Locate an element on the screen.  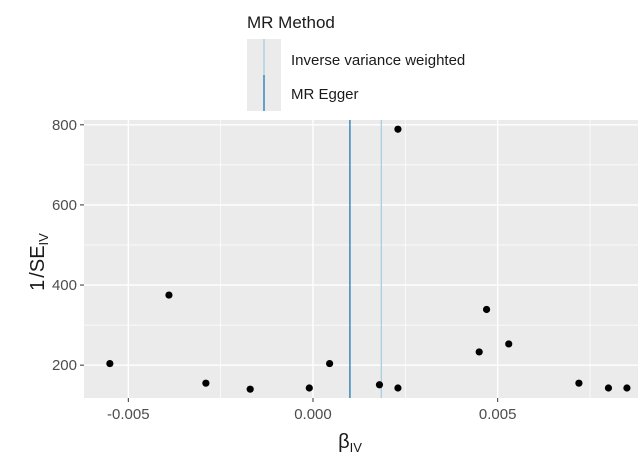
y-tick-label: 600 is located at coordinates (64, 205).